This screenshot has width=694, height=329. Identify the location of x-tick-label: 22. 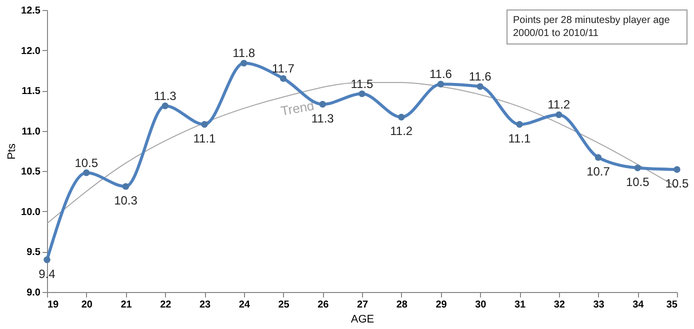
(166, 305).